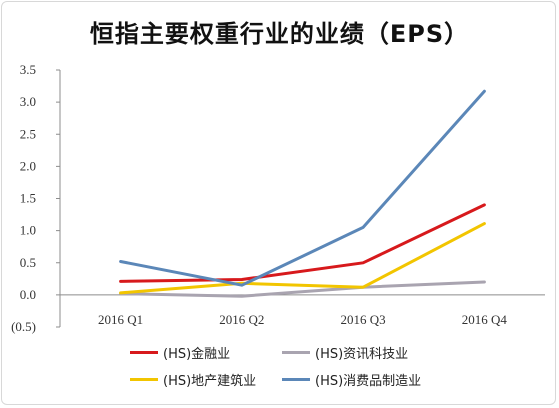  What do you see at coordinates (28, 101) in the screenshot?
I see `y-tick-label: 3.0` at bounding box center [28, 101].